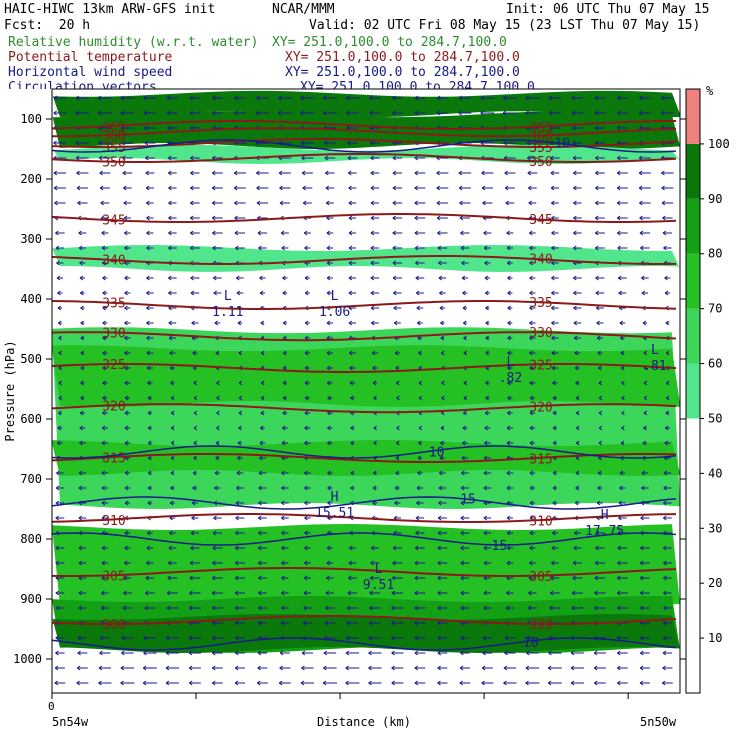  Describe the element at coordinates (402, 72) in the screenshot. I see `field-wspd-xy: XY= 251.0,100.0 to 284.7,100.0` at that location.